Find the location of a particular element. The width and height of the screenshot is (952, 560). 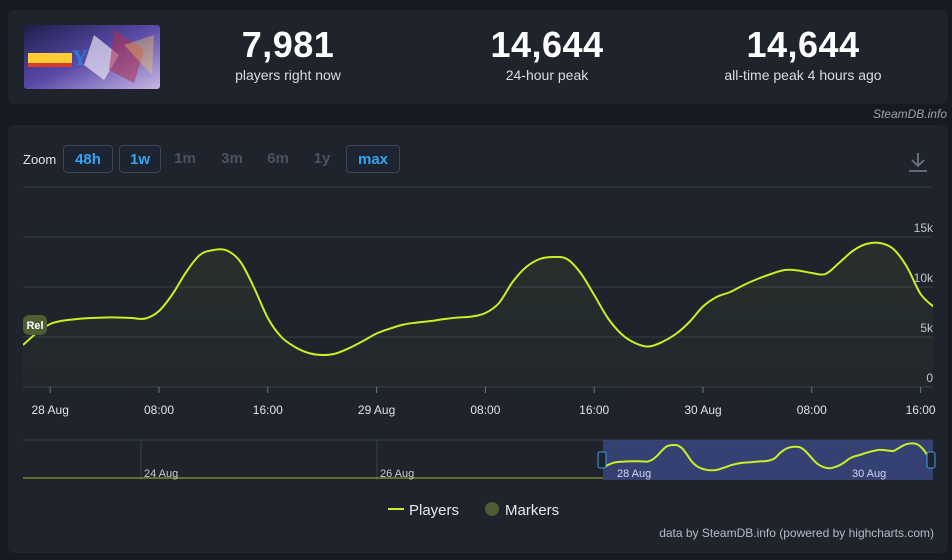

game-art-image: Y is located at coordinates (92, 57).